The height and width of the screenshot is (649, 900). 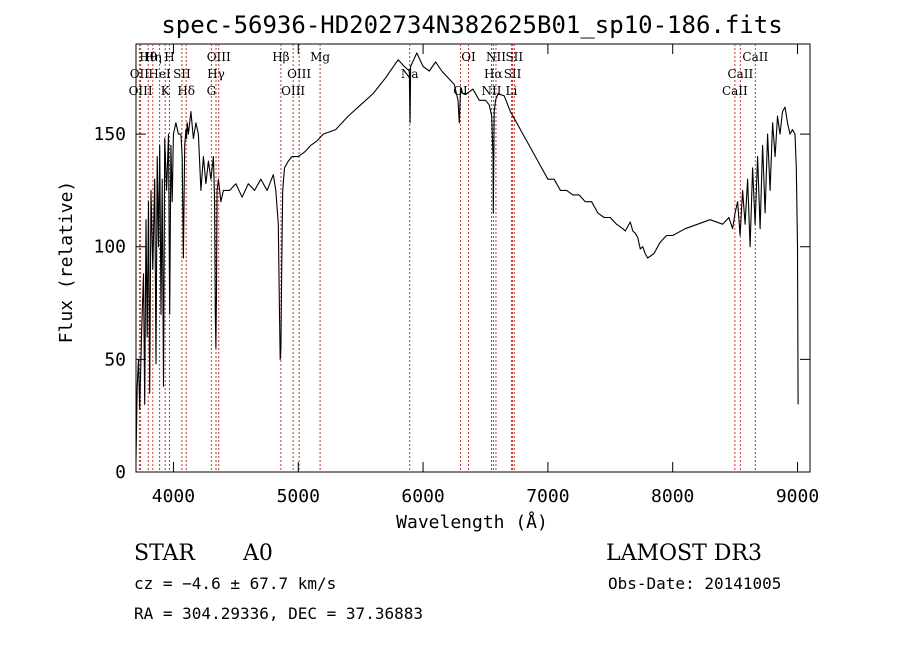 I want to click on obs-date: Obs-Date: 20141005, so click(x=694, y=583).